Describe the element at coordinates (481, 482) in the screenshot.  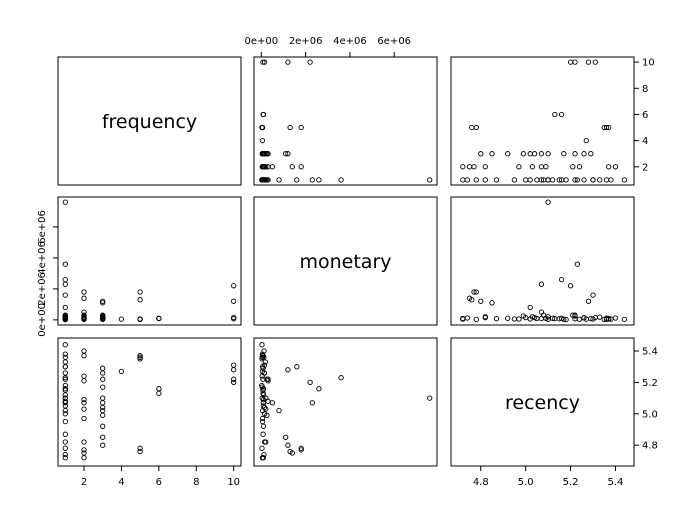
I see `x-tick-label-recency: 4.8` at that location.